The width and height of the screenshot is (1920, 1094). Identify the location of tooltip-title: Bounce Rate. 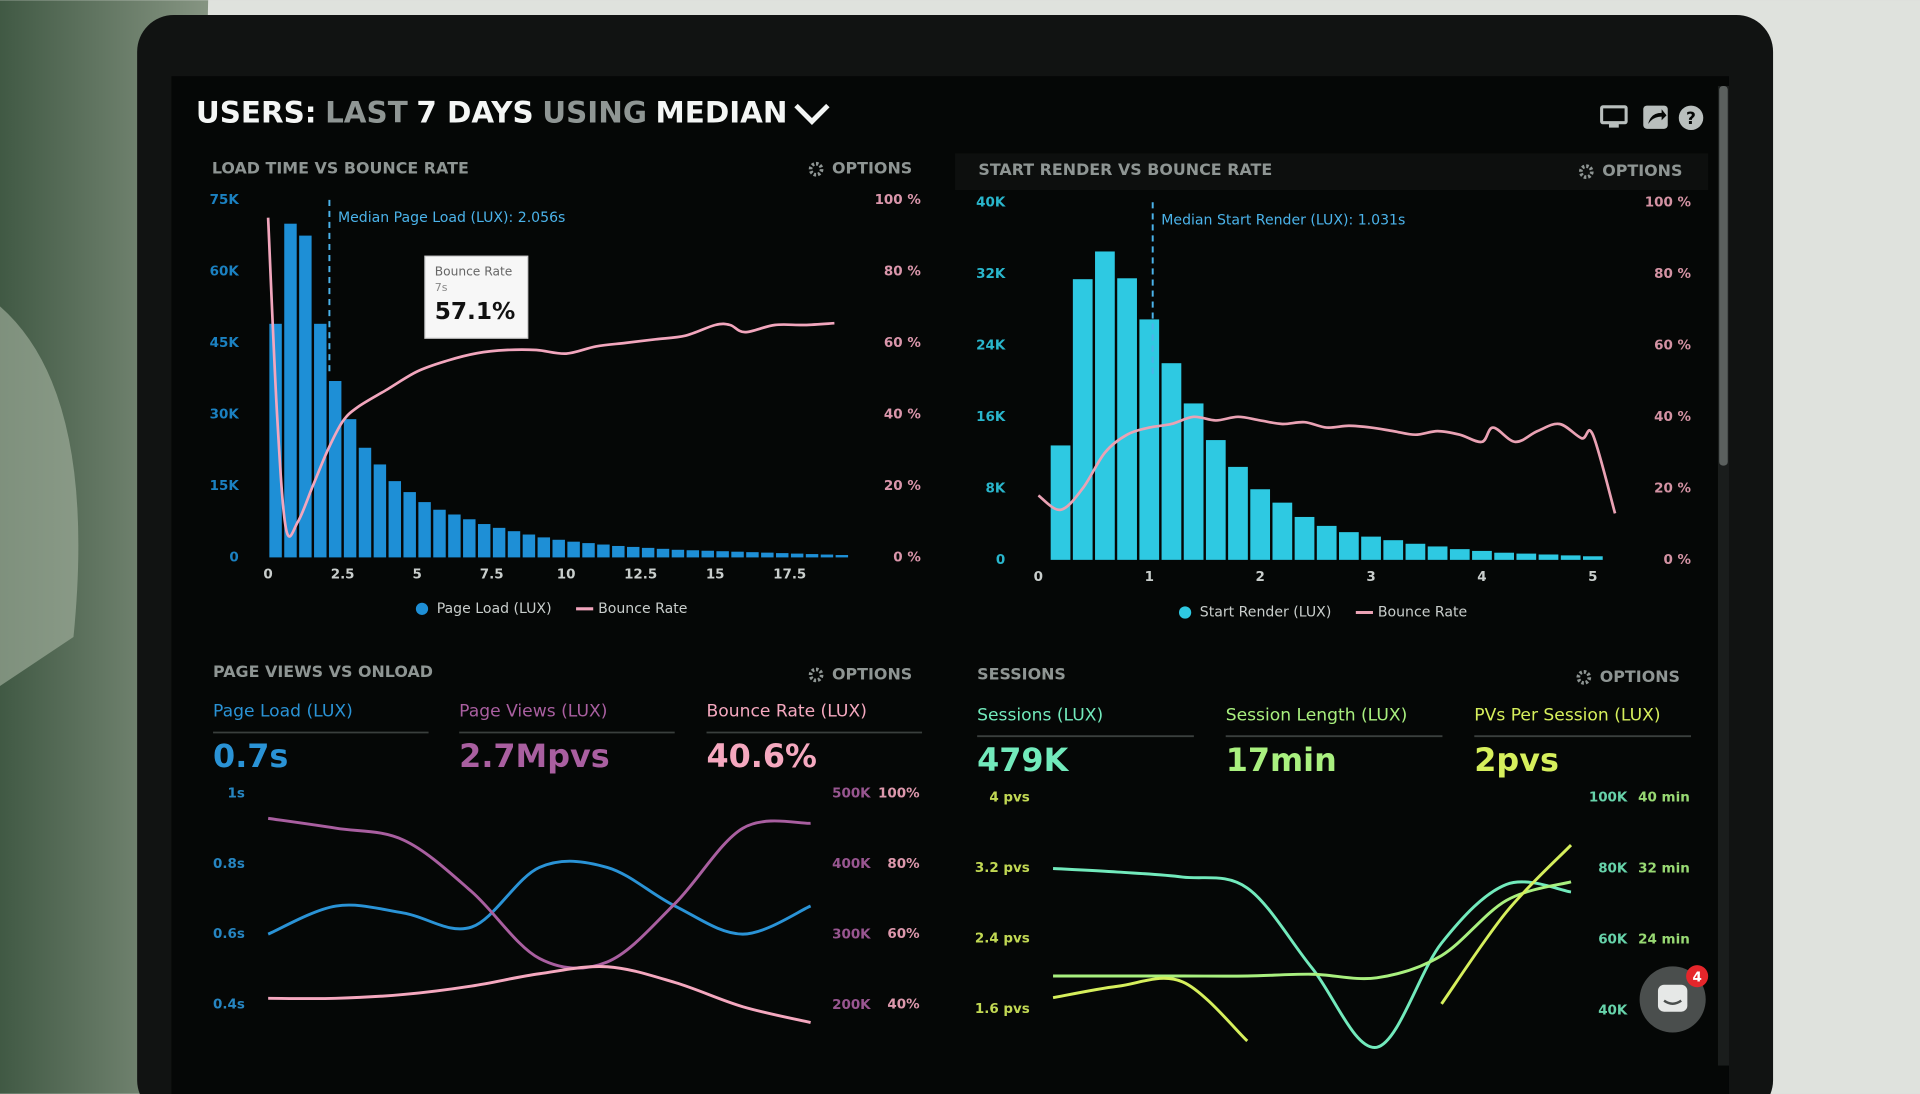
(474, 272).